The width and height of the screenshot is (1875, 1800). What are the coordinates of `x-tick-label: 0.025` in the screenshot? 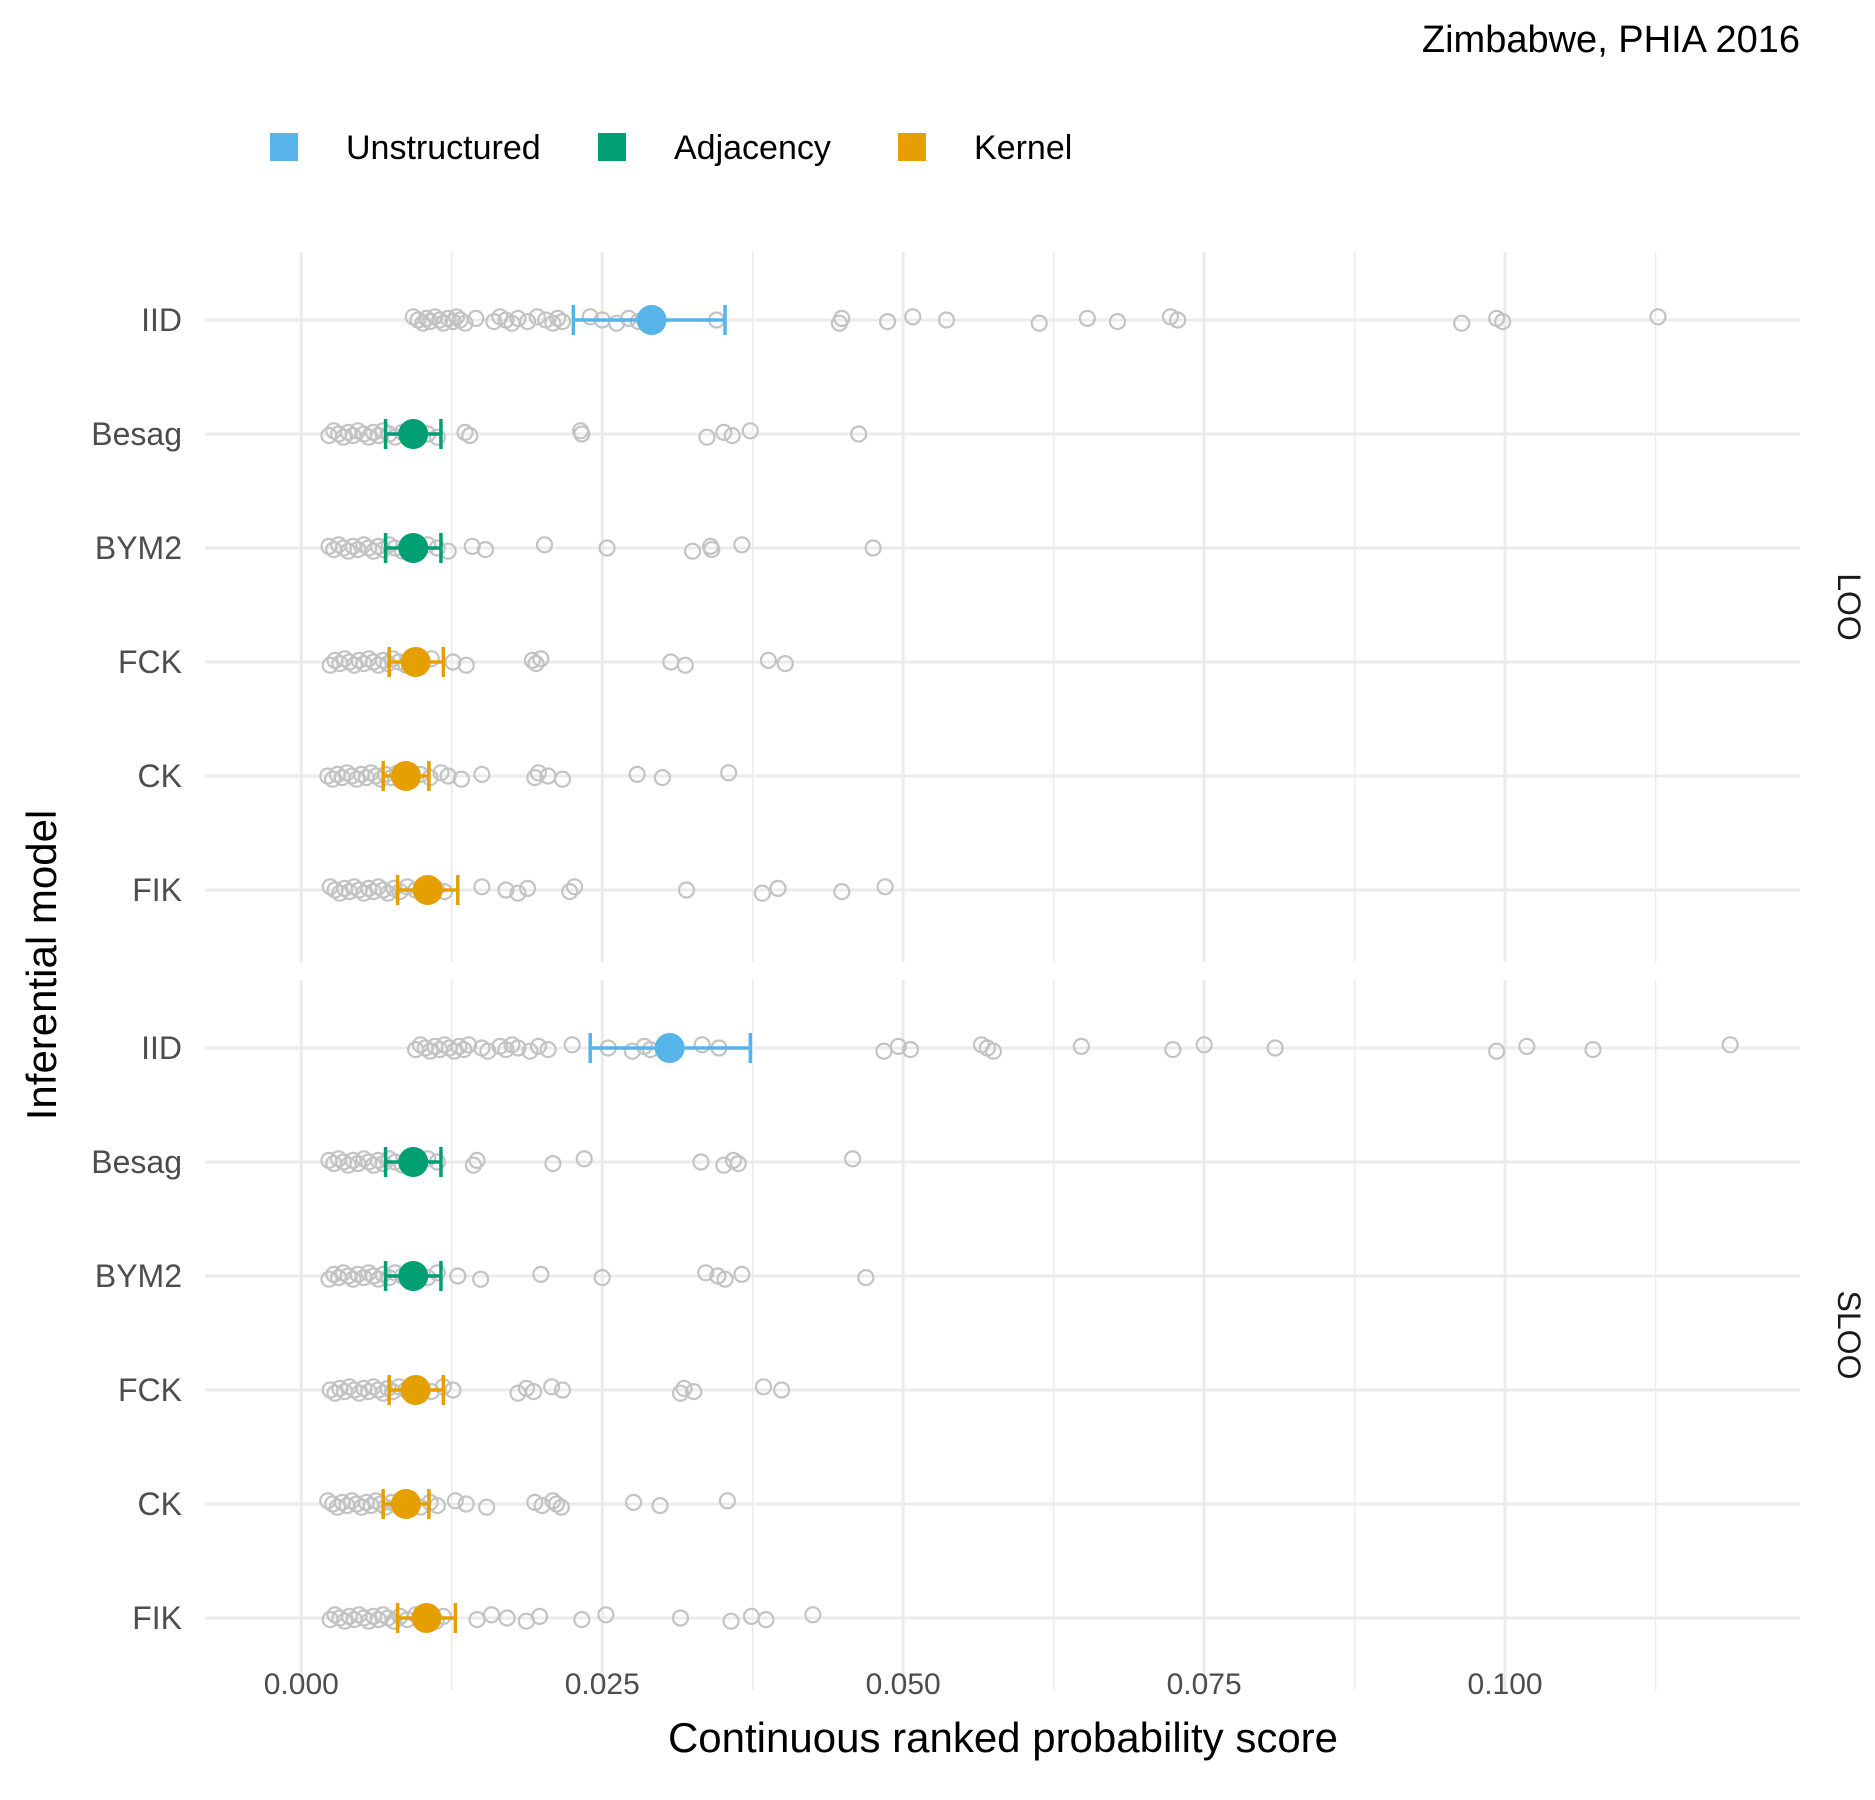 It's located at (602, 1684).